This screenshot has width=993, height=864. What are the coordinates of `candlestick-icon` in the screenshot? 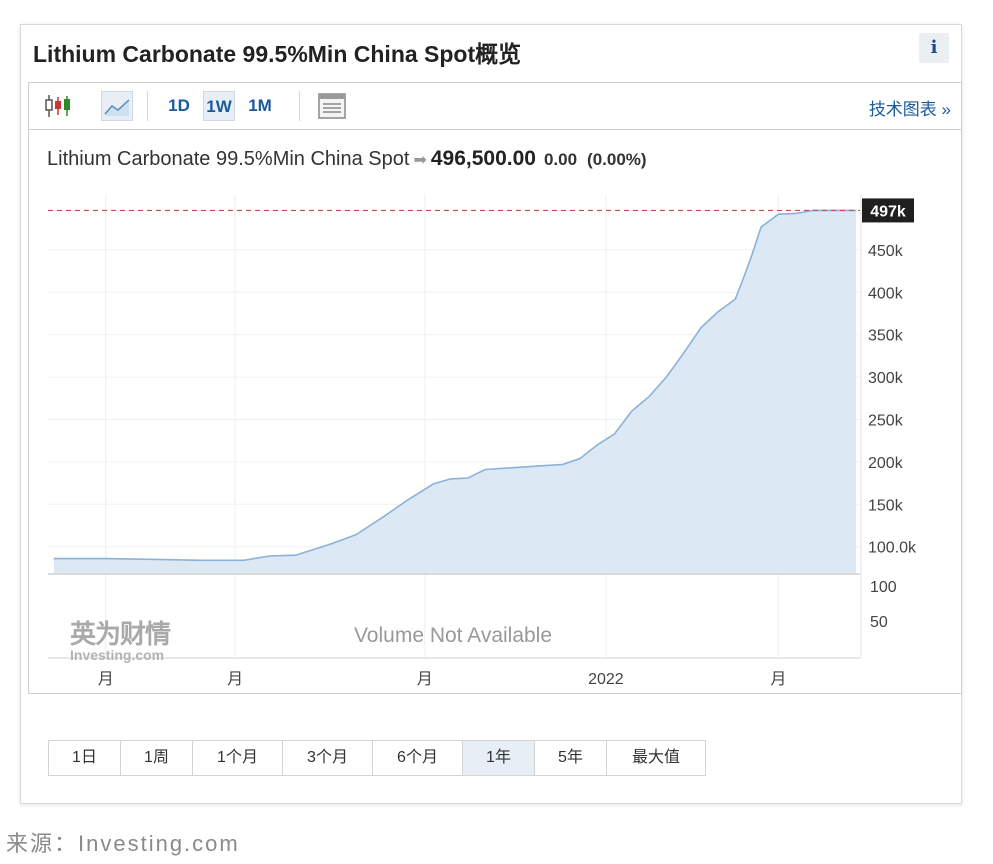 It's located at (58, 106).